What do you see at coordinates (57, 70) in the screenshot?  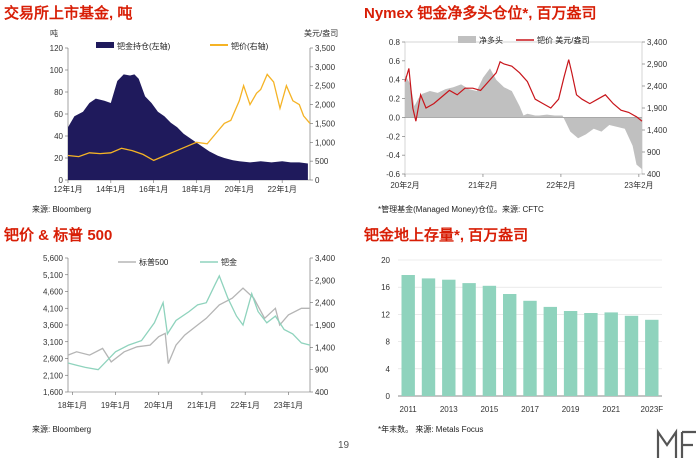 I see `etf-y-left-tick-label: 100` at bounding box center [57, 70].